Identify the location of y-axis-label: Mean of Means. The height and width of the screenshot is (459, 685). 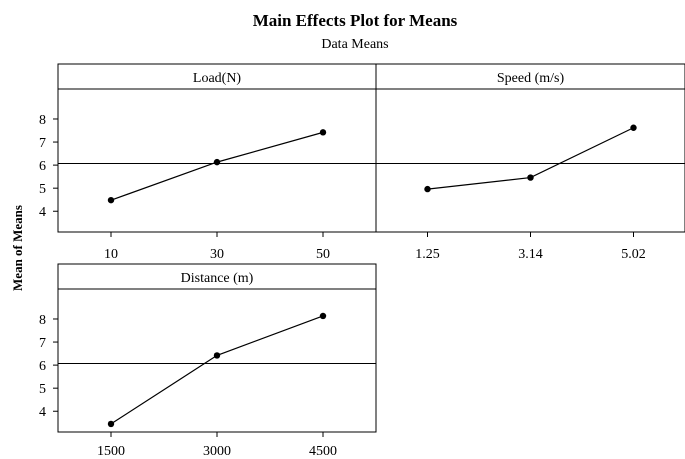
(17, 248).